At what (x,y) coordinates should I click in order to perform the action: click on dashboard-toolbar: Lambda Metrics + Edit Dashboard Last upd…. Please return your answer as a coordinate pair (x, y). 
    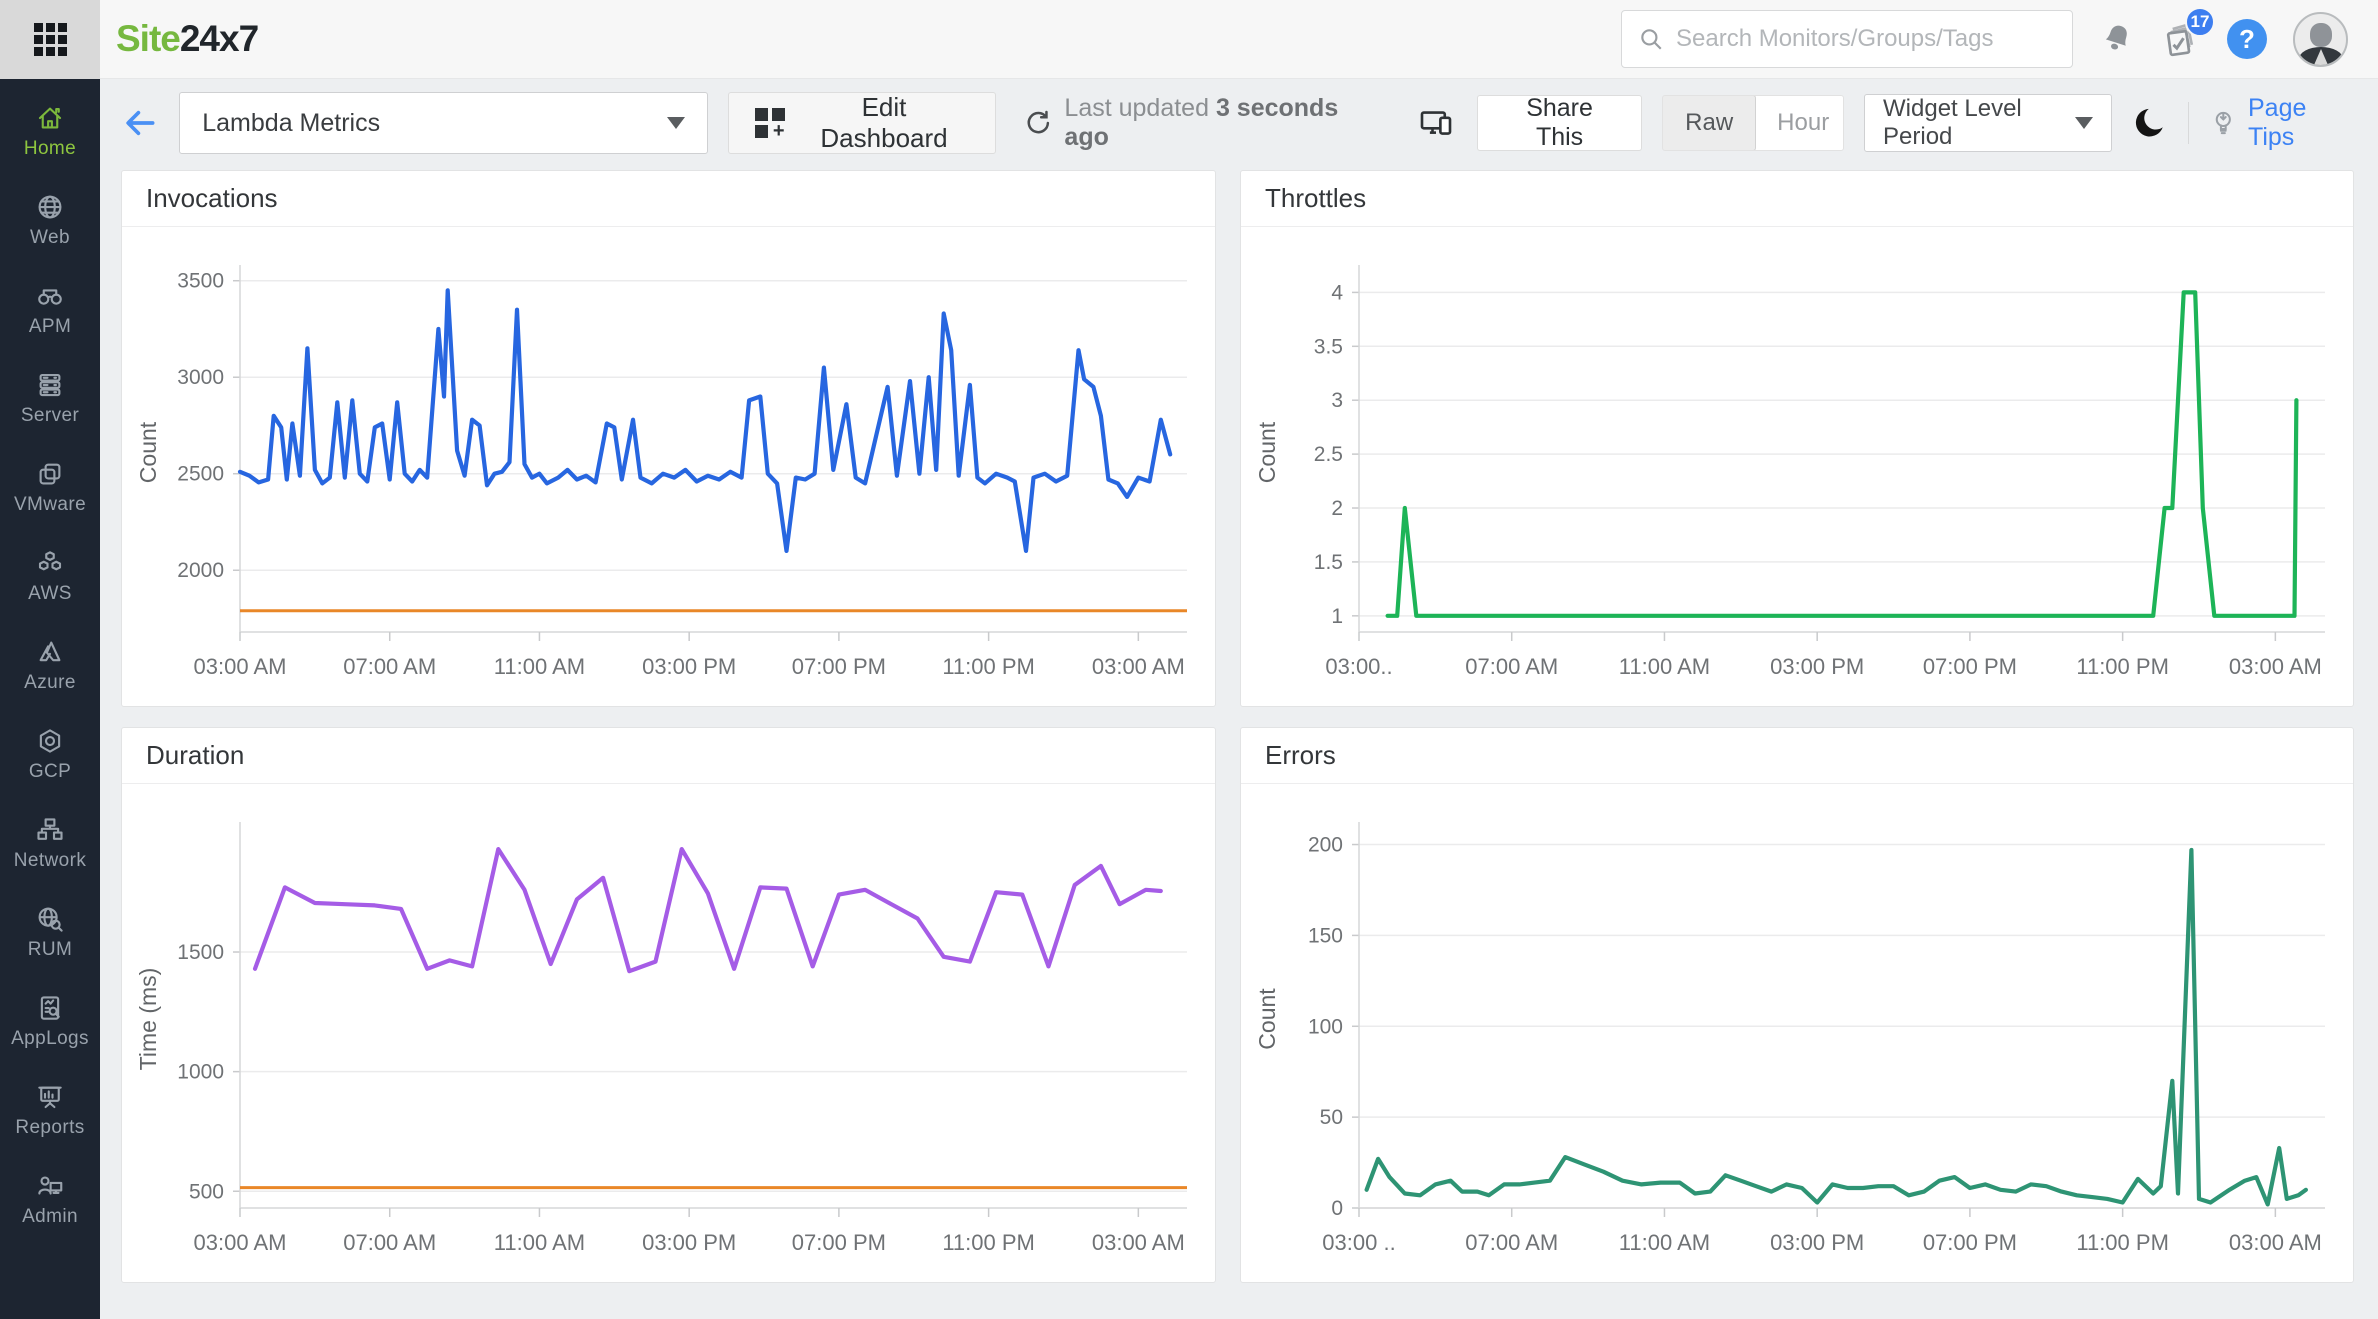
    Looking at the image, I should click on (1239, 123).